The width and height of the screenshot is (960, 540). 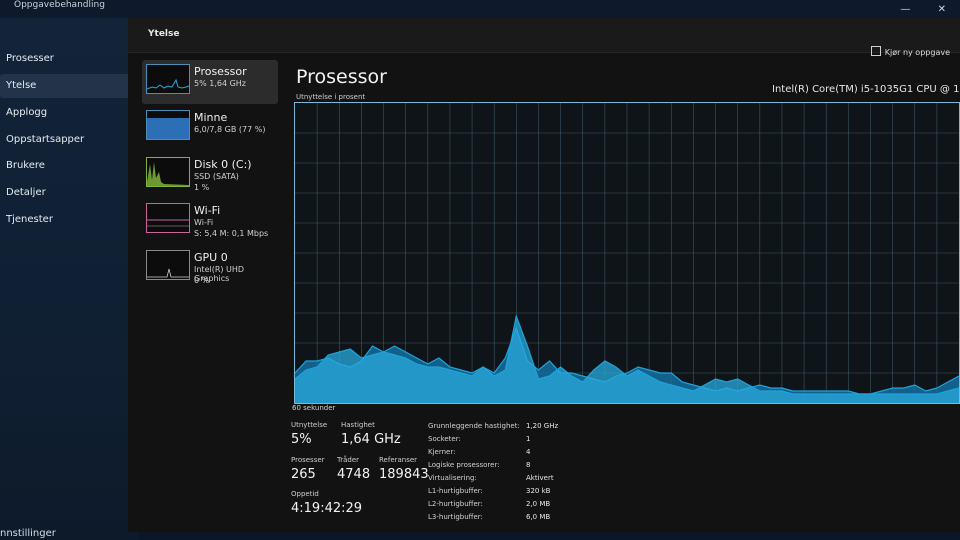 I want to click on spec-value: 4, so click(x=528, y=452).